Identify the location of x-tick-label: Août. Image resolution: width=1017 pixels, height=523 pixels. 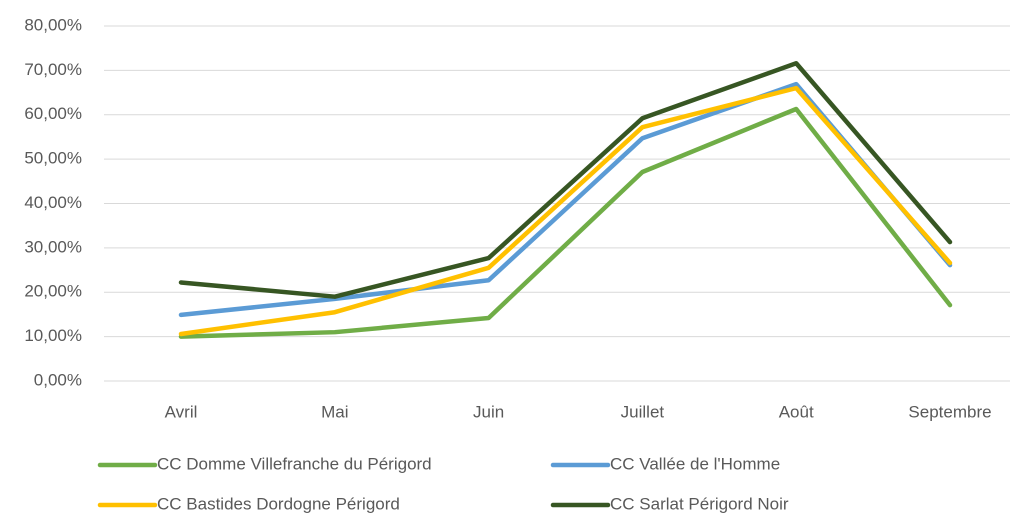
(796, 411).